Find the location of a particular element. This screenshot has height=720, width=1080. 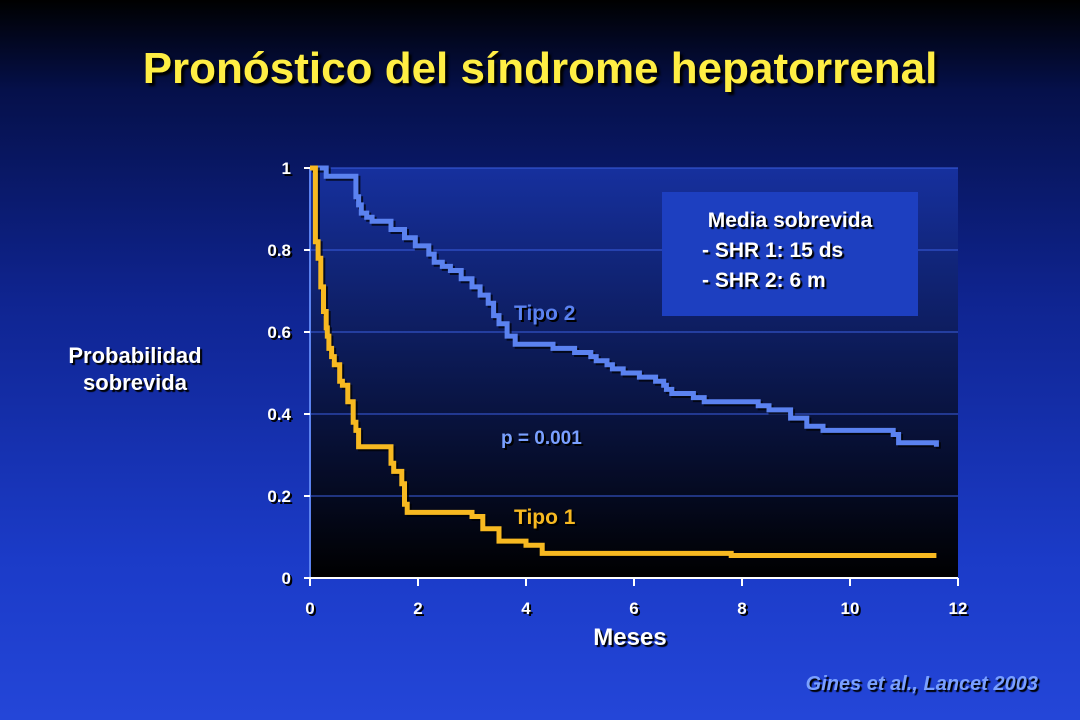

series-label-tipo-2: Tipo 2 is located at coordinates (544, 313).